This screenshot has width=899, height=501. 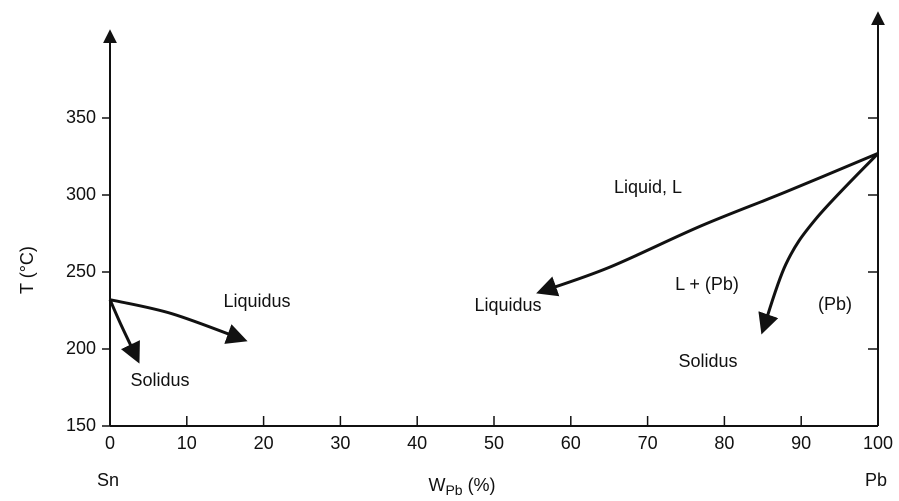 I want to click on y-tick-label: 150, so click(x=81, y=425).